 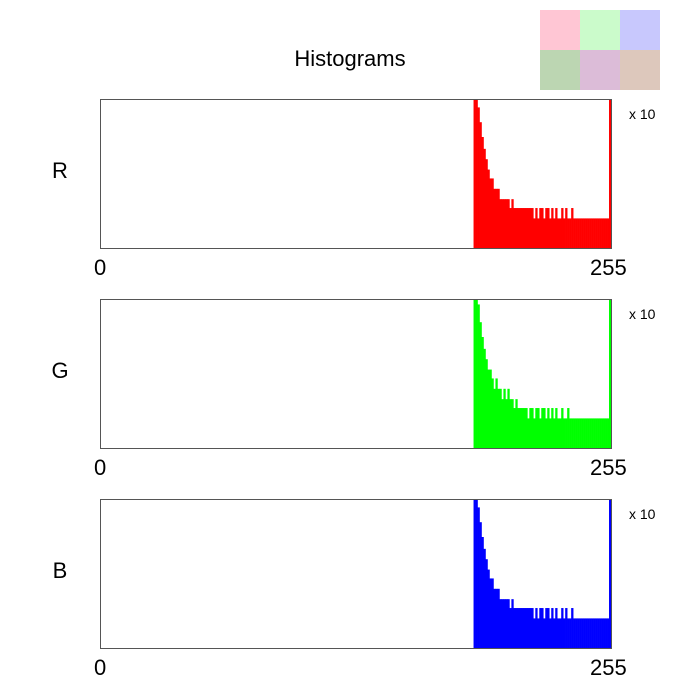 I want to click on x-tick-min-b: 0, so click(x=100, y=667).